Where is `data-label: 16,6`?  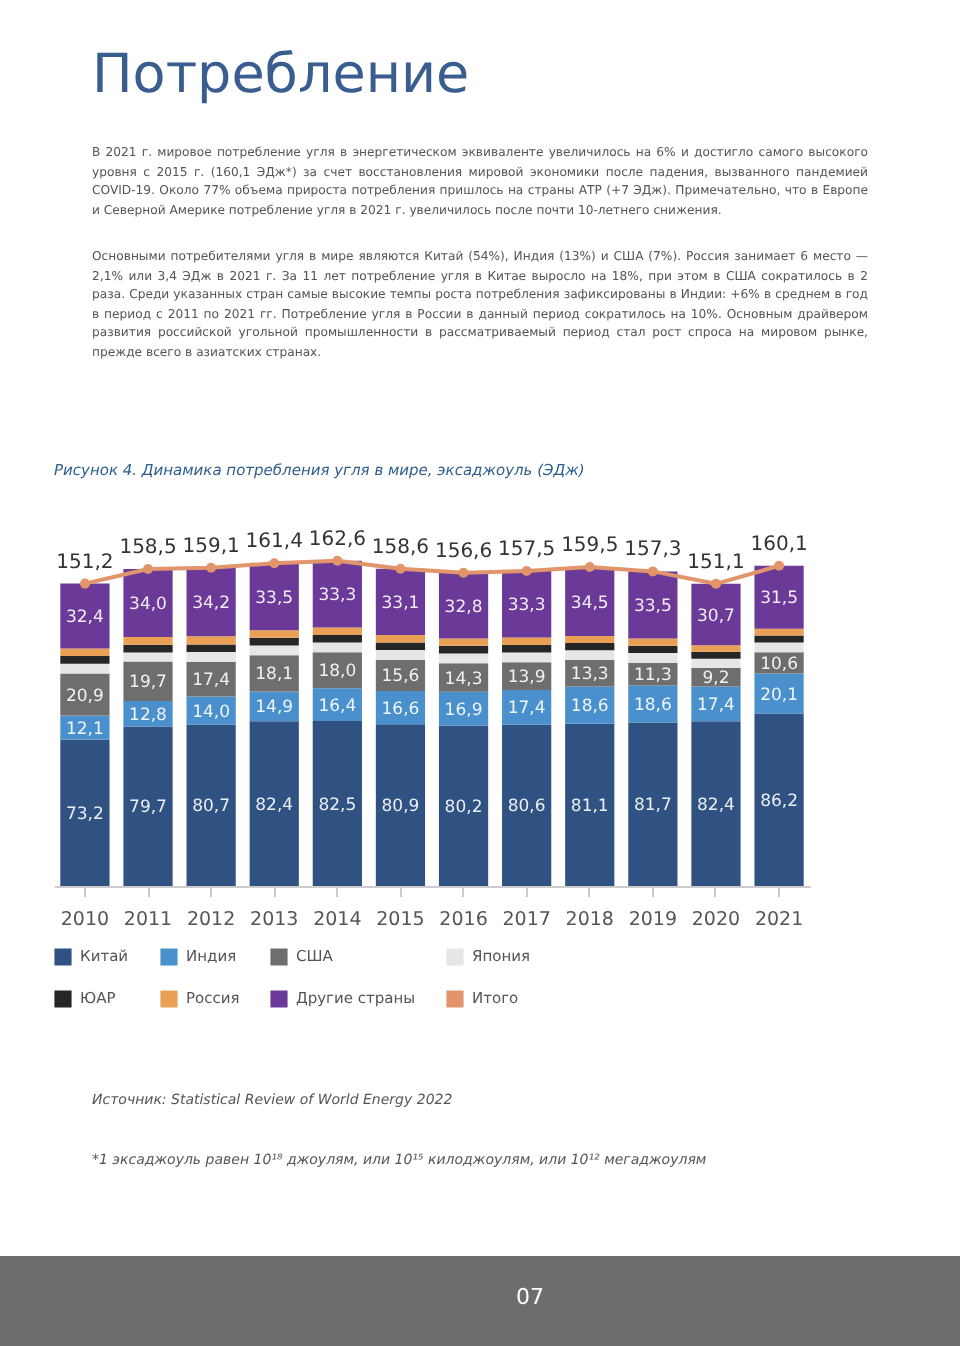 data-label: 16,6 is located at coordinates (400, 709).